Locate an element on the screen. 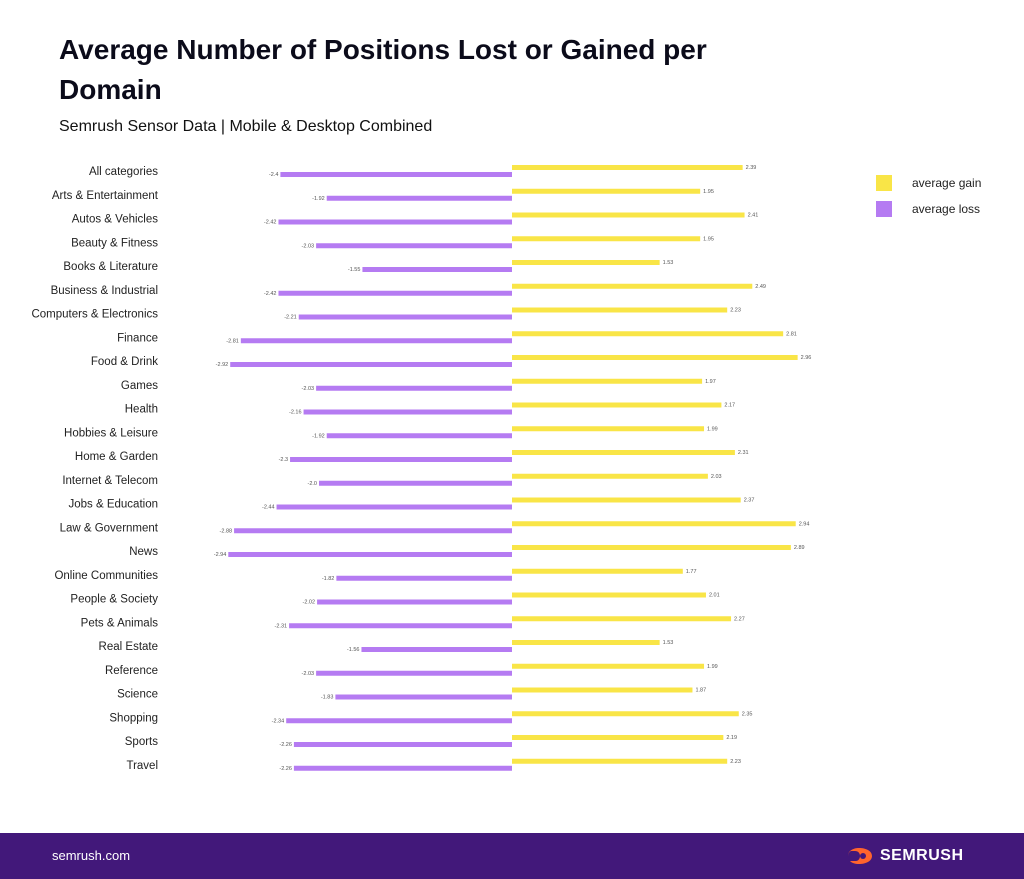 This screenshot has width=1024, height=879. category-label: Home & Garden is located at coordinates (116, 457).